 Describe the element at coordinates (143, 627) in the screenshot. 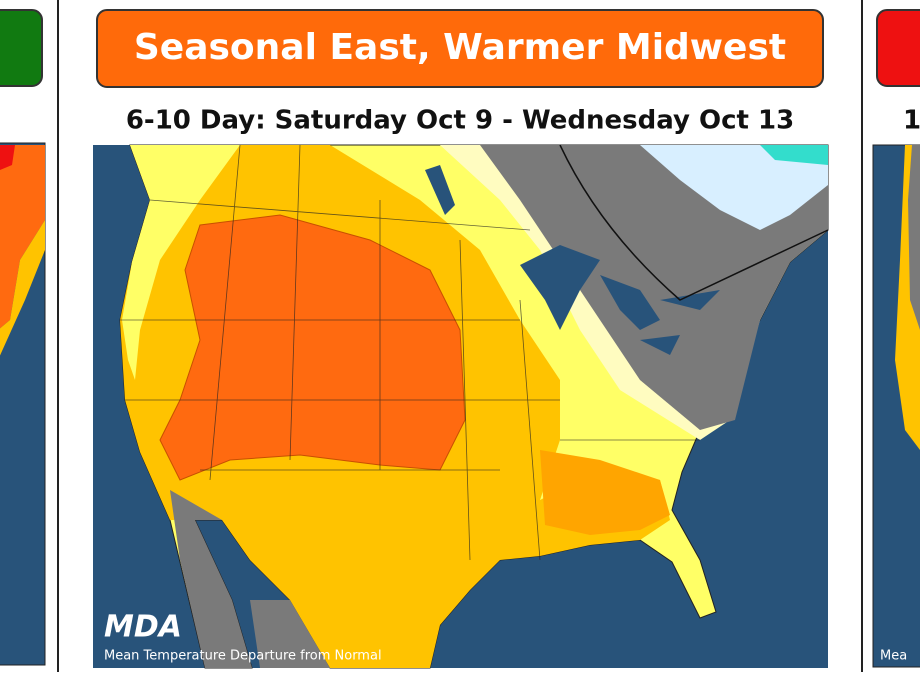

I see `logo: MDA` at that location.